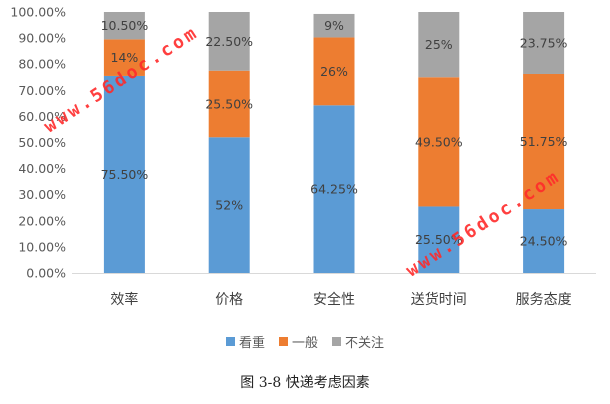 The width and height of the screenshot is (610, 404). I want to click on x-axis: 效率 价格 安全性 送货时间 服务态度, so click(334, 290).